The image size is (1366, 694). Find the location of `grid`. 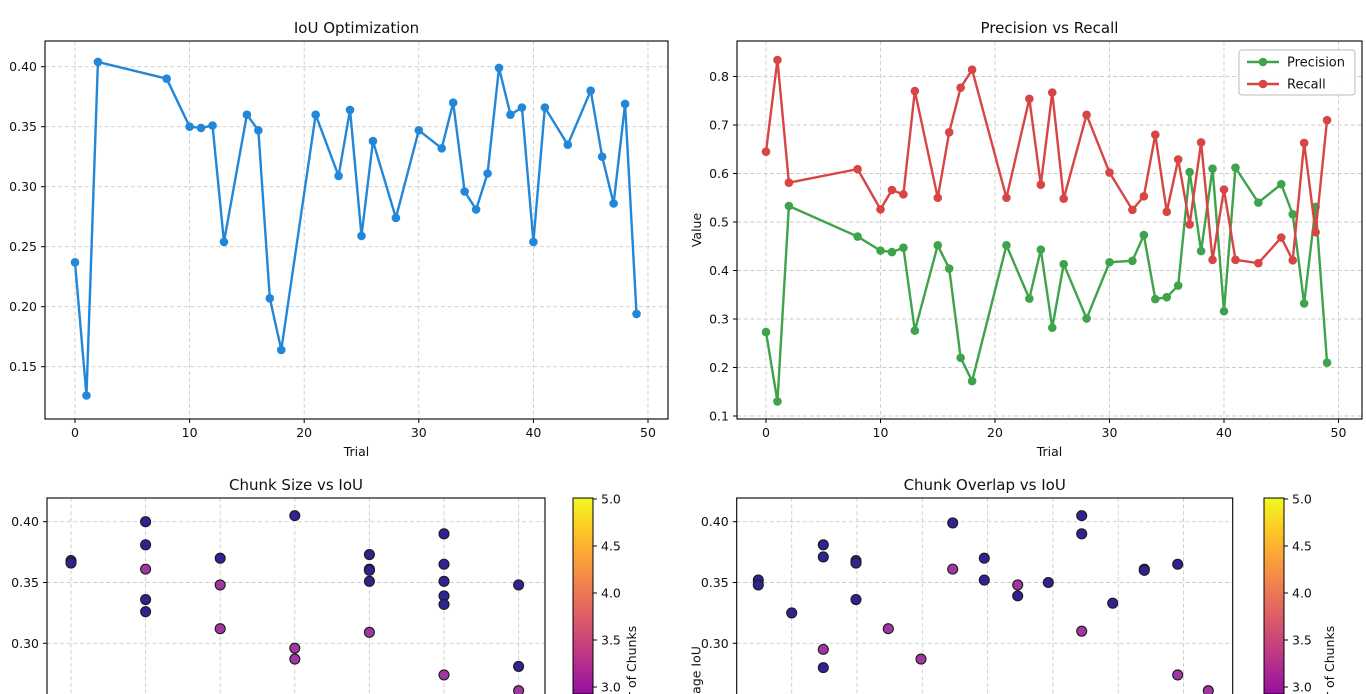

grid is located at coordinates (984, 596).